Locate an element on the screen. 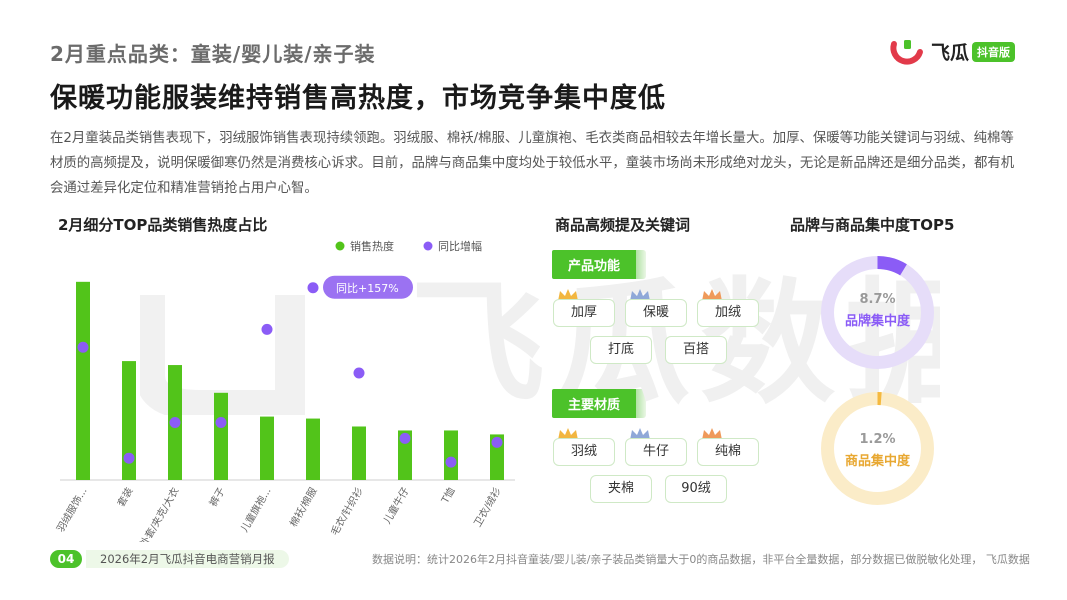 This screenshot has height=600, width=1067. report-name: 2026年2月飞瓜抖音电商营销月报 is located at coordinates (187, 559).